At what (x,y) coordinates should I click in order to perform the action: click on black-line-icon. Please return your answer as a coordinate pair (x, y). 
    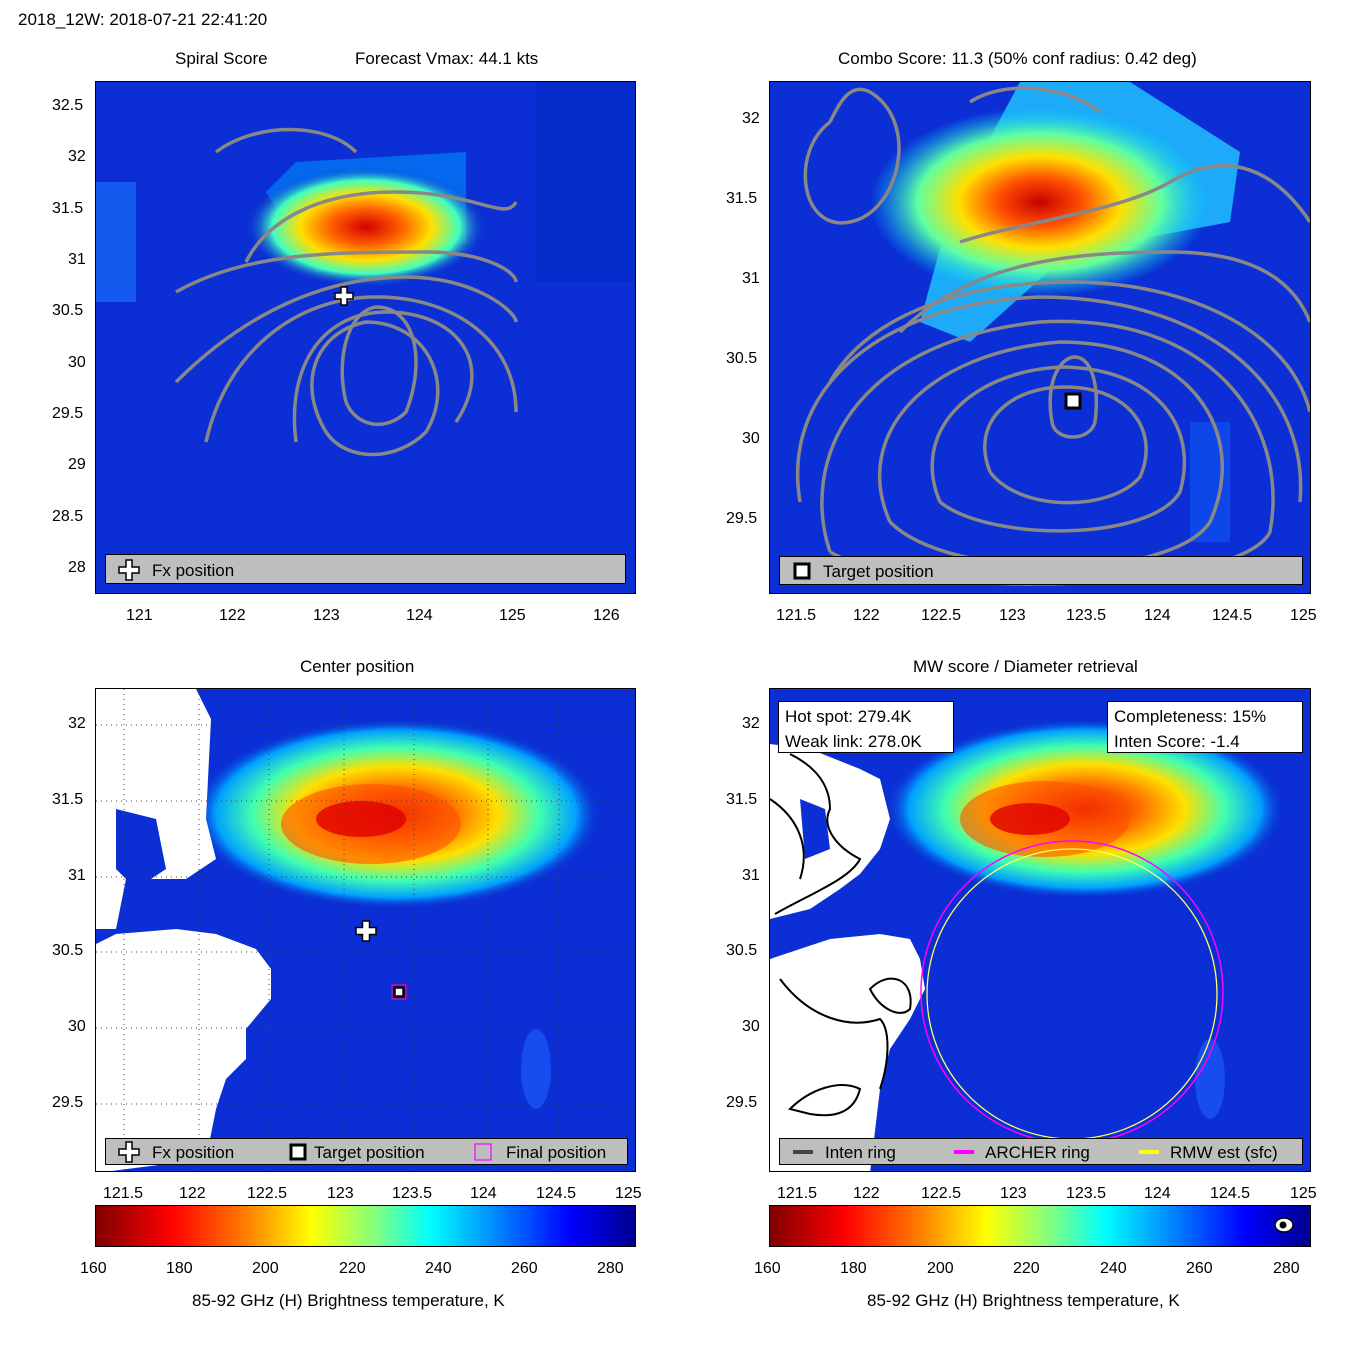
    Looking at the image, I should click on (803, 1152).